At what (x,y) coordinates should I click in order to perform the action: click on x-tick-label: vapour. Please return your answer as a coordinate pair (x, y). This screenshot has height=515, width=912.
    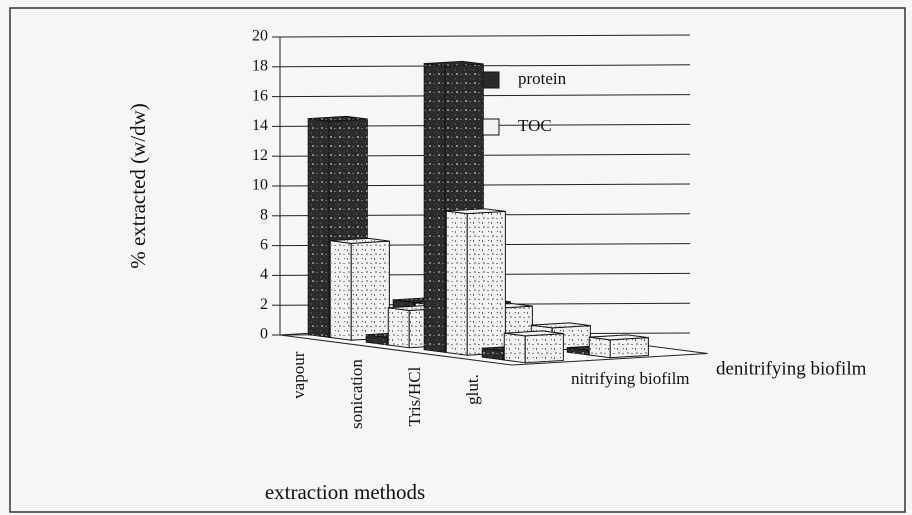
    Looking at the image, I should click on (298, 375).